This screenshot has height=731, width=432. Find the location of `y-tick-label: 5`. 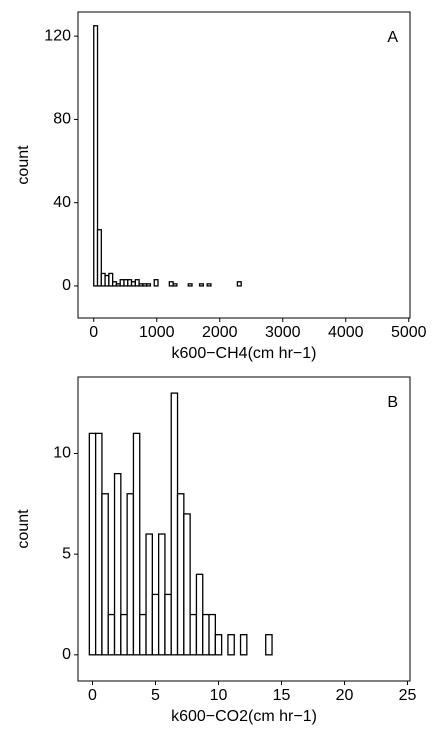

y-tick-label: 5 is located at coordinates (66, 553).